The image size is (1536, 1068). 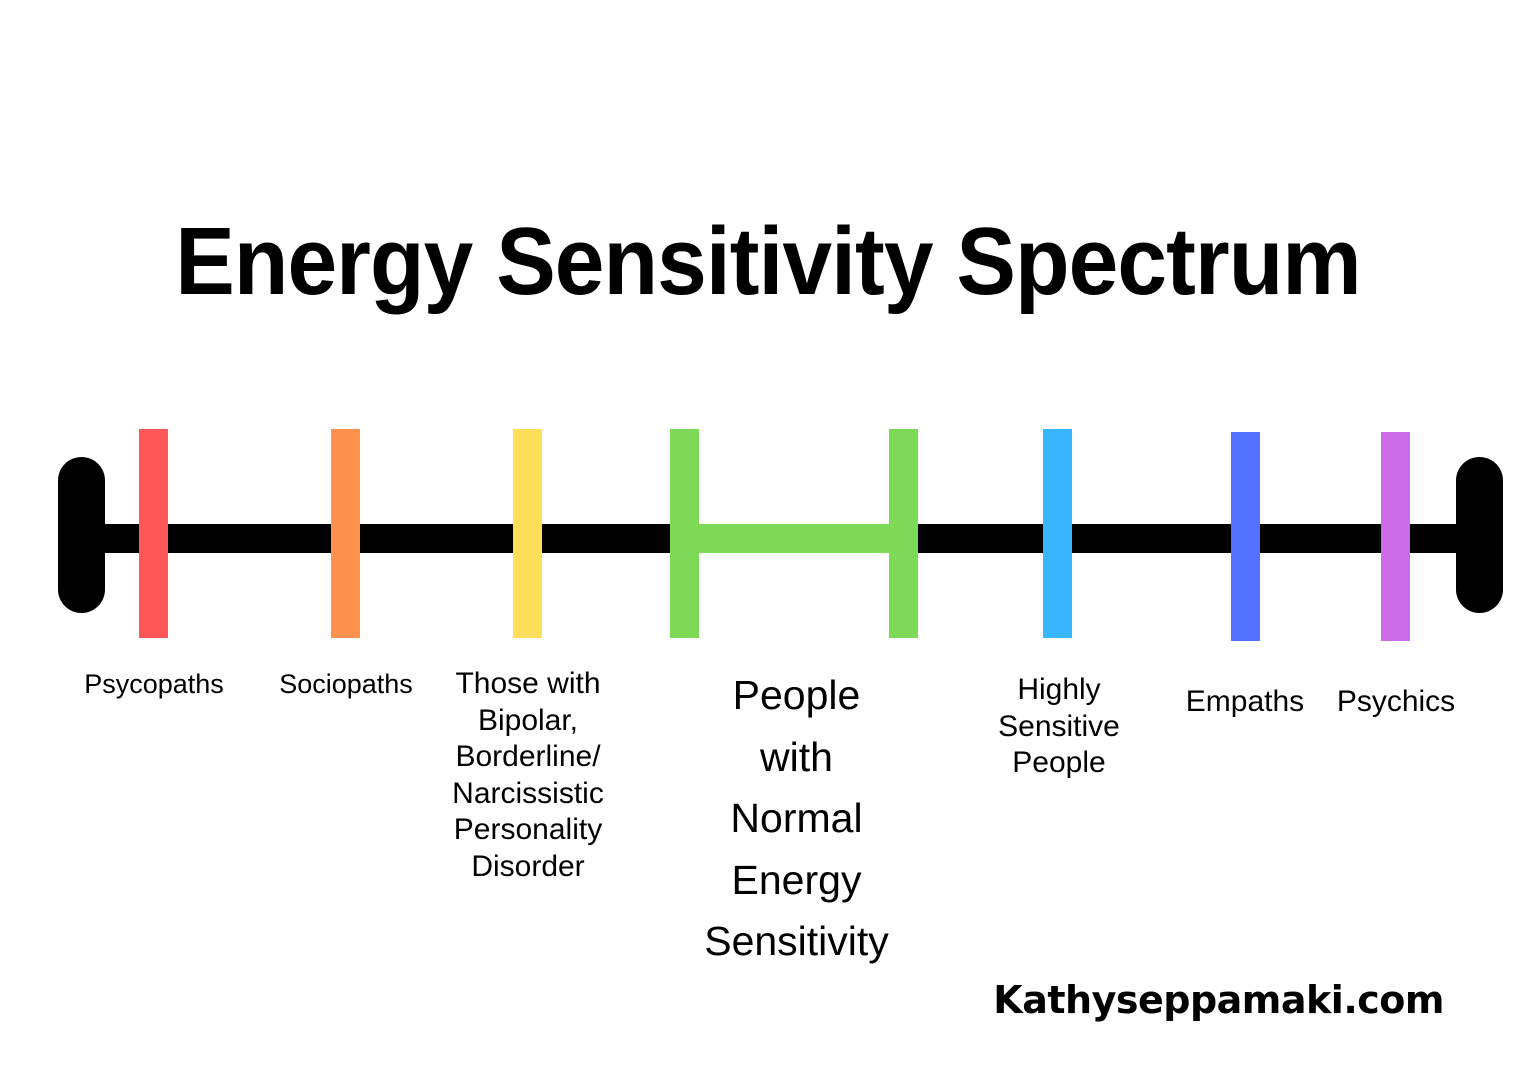 I want to click on spectrum-label-psycopaths: Psycopaths, so click(x=154, y=684).